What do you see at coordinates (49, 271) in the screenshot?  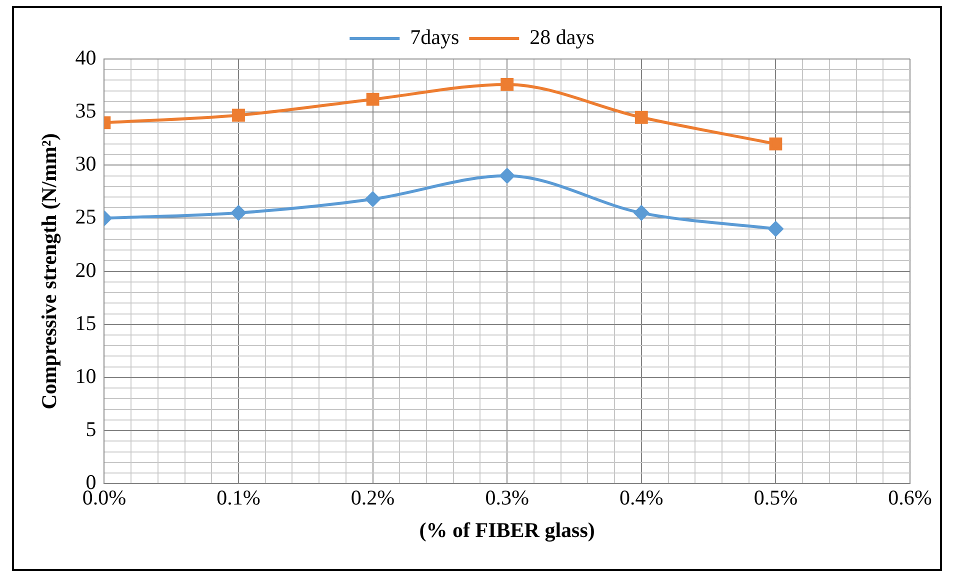 I see `y-axis-title: Compressive strength (N/mm²)` at bounding box center [49, 271].